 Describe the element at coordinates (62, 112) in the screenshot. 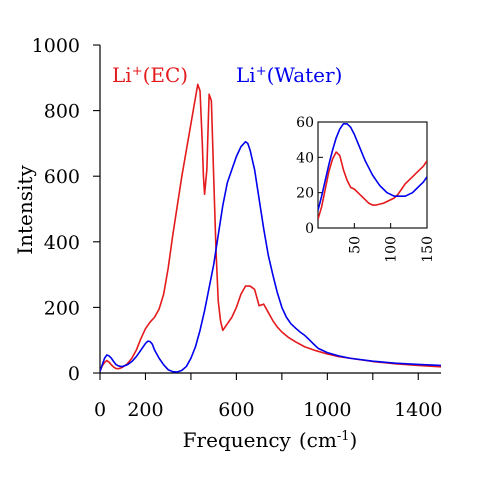

I see `y-tick-label: 800` at that location.